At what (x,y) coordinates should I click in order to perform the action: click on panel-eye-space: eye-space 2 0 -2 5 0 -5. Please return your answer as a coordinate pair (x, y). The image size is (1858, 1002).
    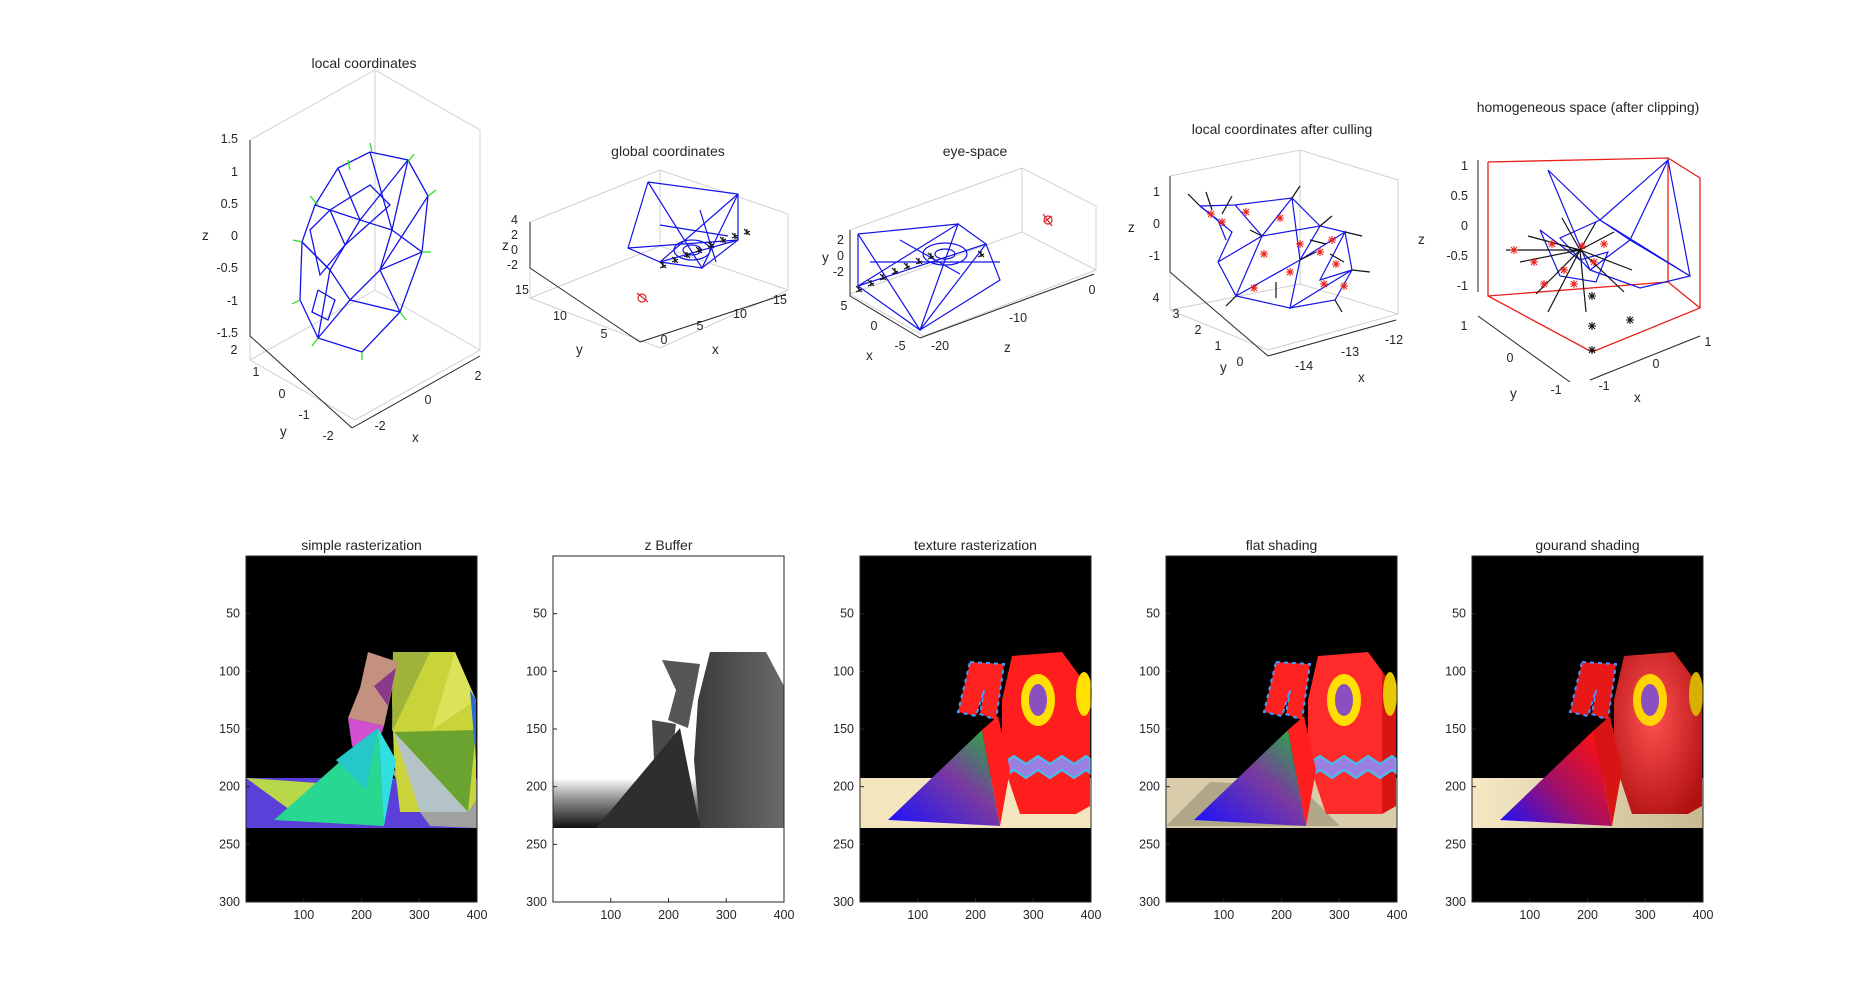
    Looking at the image, I should click on (959, 253).